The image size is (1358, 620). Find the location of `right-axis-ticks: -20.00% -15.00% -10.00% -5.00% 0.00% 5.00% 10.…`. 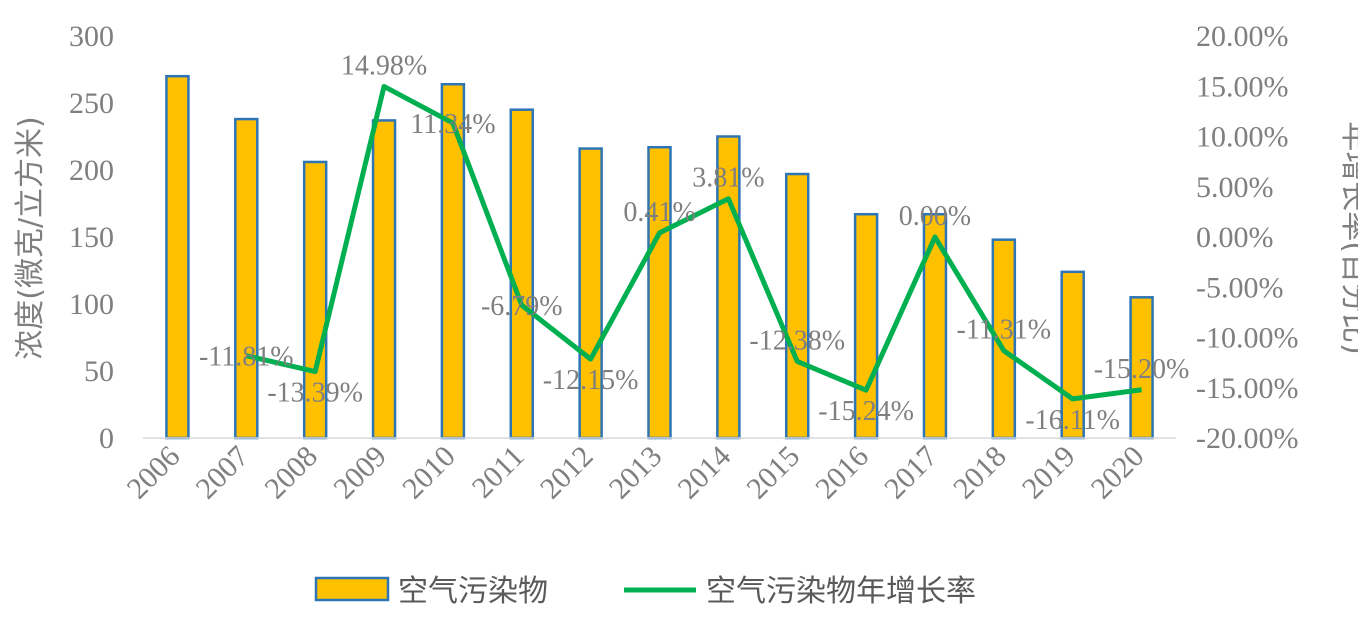

right-axis-ticks: -20.00% -15.00% -10.00% -5.00% 0.00% 5.00% 10.… is located at coordinates (1247, 237).